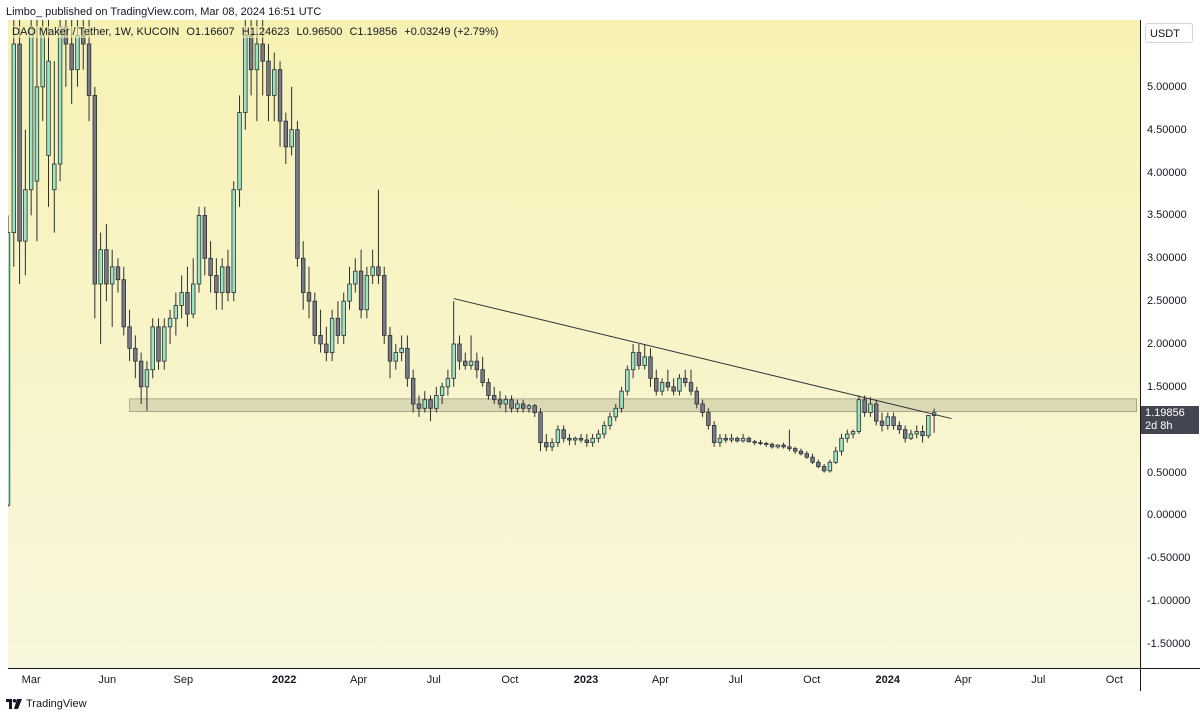 The width and height of the screenshot is (1200, 716). I want to click on price-tick-label: 2.00000, so click(1167, 344).